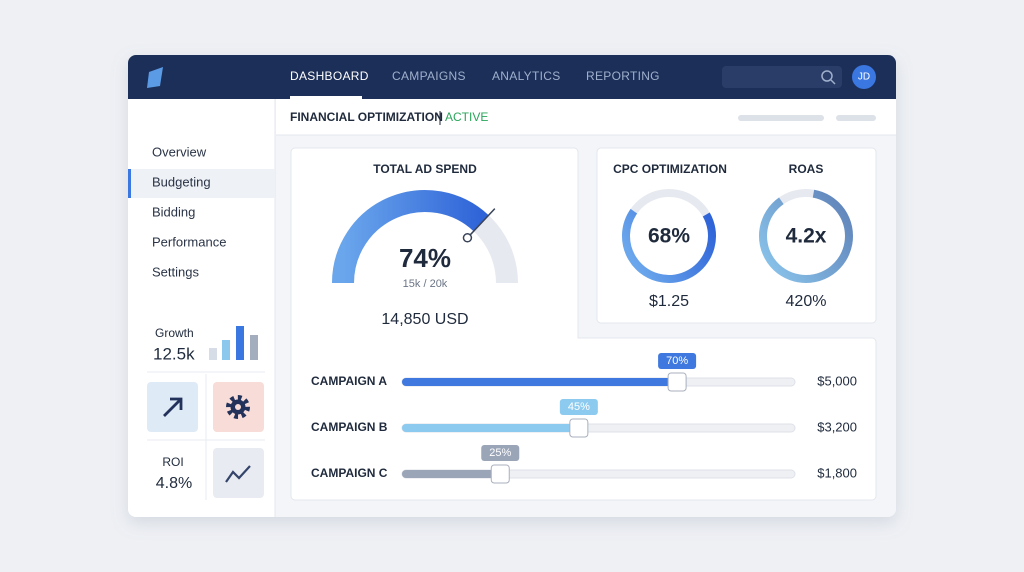 This screenshot has width=1024, height=572. What do you see at coordinates (670, 169) in the screenshot?
I see `cpc-title: CPC OPTIMIZATION` at bounding box center [670, 169].